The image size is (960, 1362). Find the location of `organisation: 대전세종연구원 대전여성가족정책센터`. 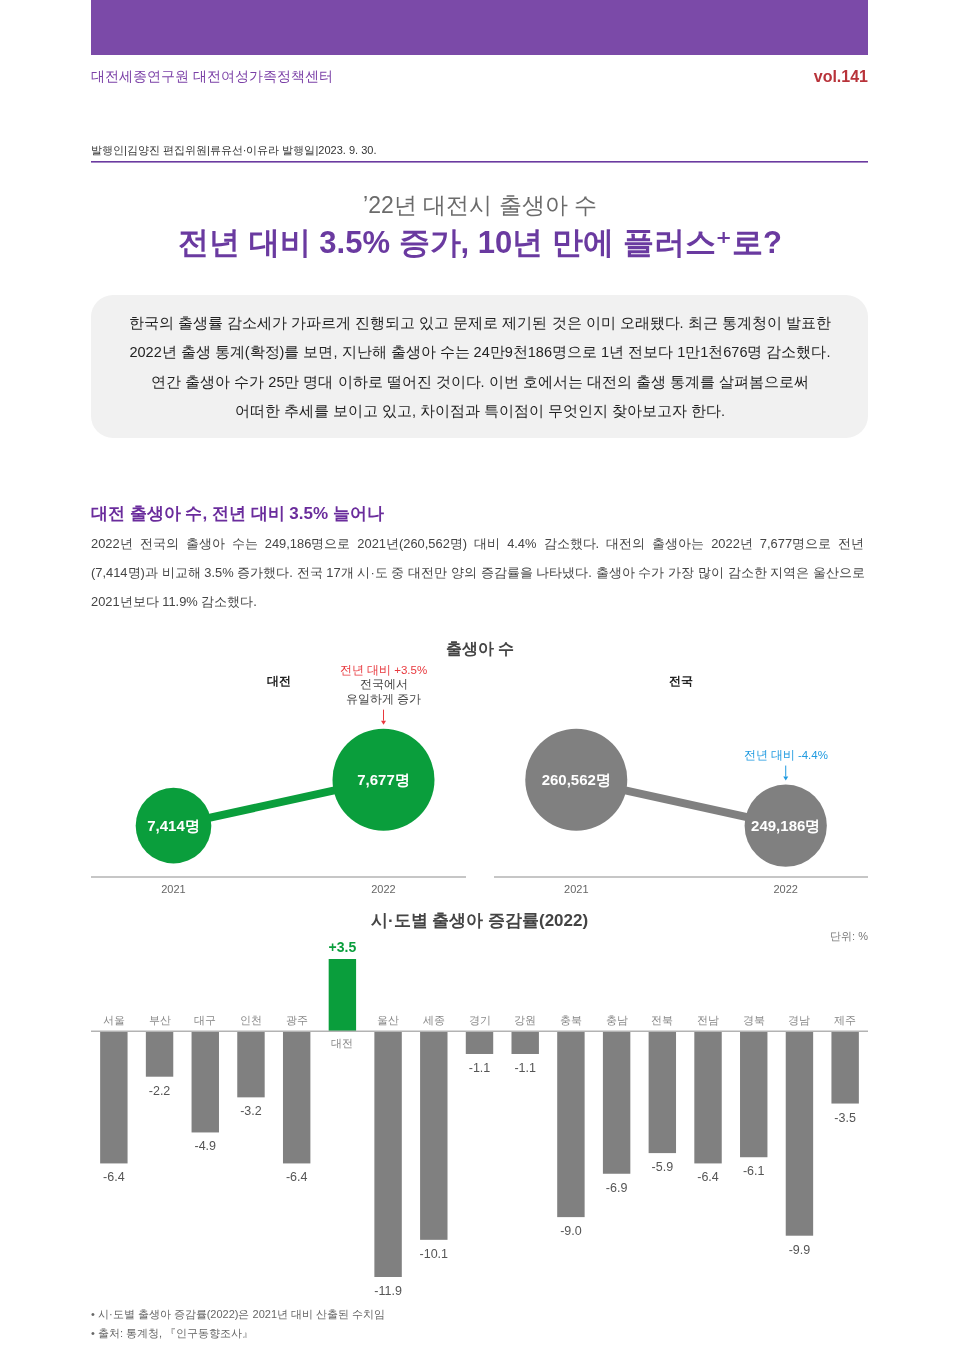

organisation: 대전세종연구원 대전여성가족정책센터 is located at coordinates (212, 76).